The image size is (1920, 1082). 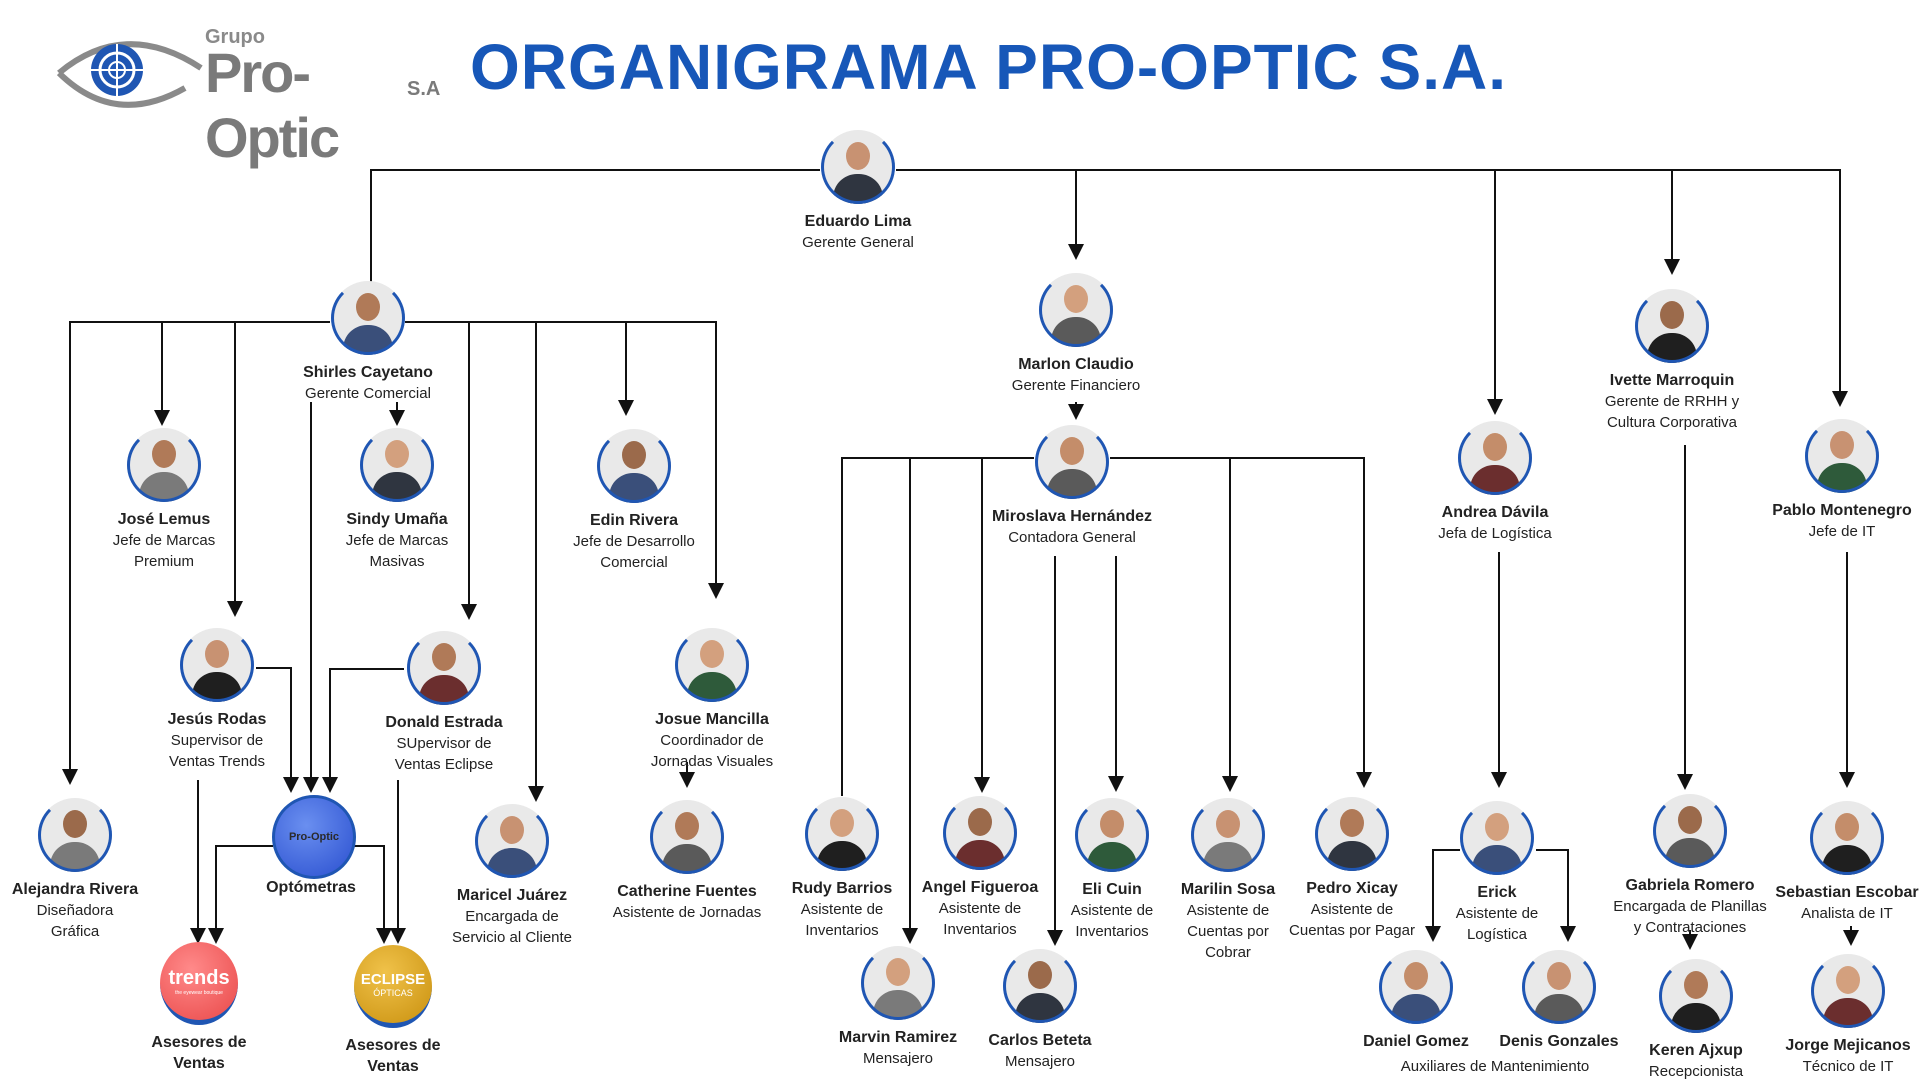 What do you see at coordinates (217, 719) in the screenshot?
I see `person-name: Jesús Rodas` at bounding box center [217, 719].